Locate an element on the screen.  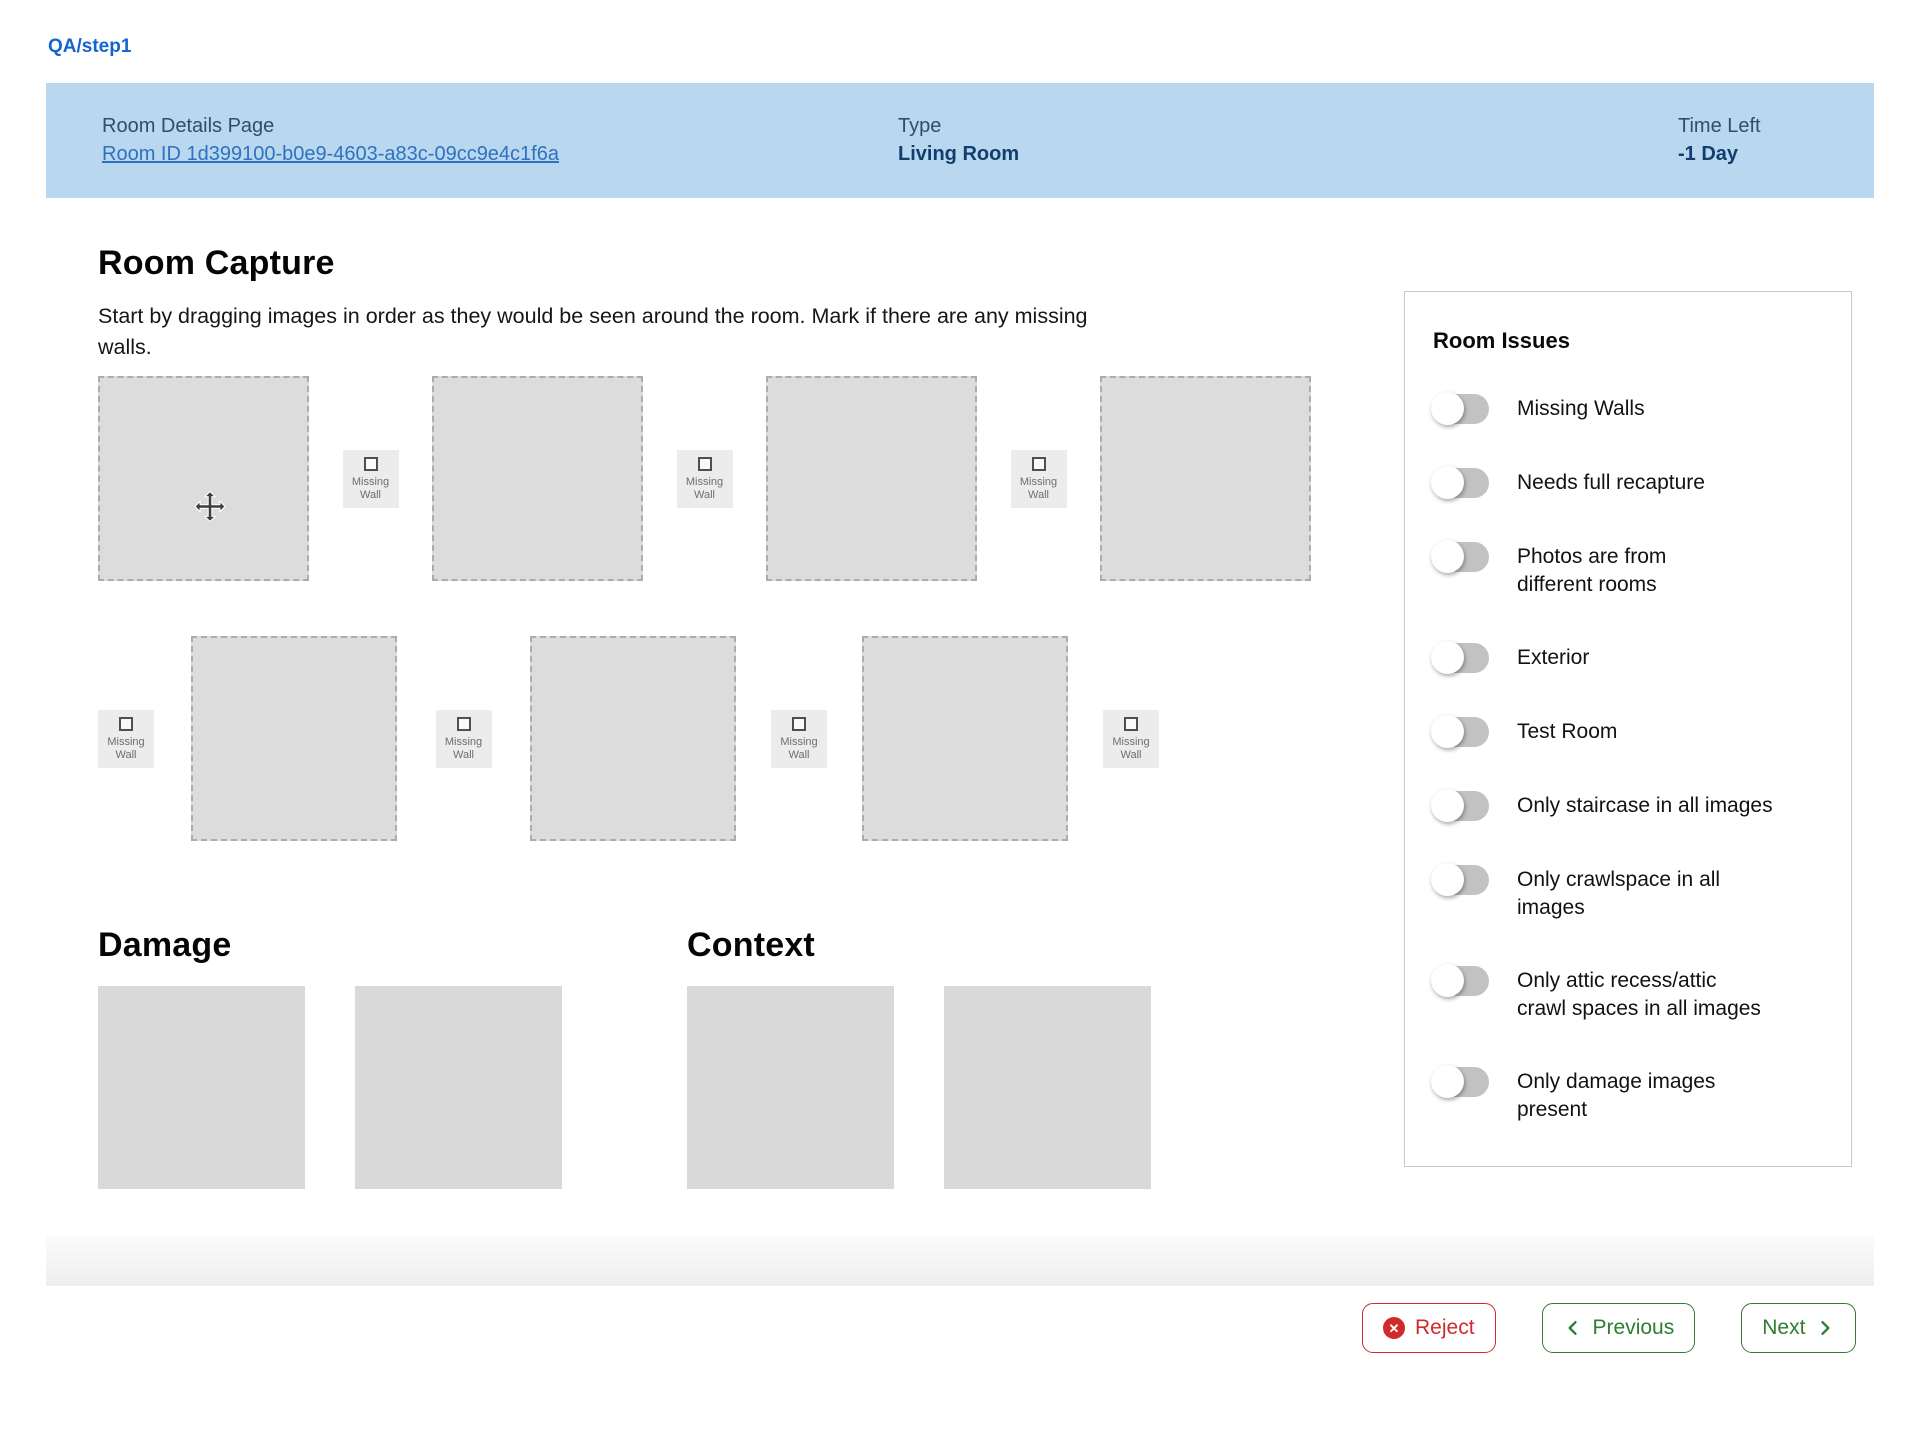
type-label: Type is located at coordinates (920, 126).